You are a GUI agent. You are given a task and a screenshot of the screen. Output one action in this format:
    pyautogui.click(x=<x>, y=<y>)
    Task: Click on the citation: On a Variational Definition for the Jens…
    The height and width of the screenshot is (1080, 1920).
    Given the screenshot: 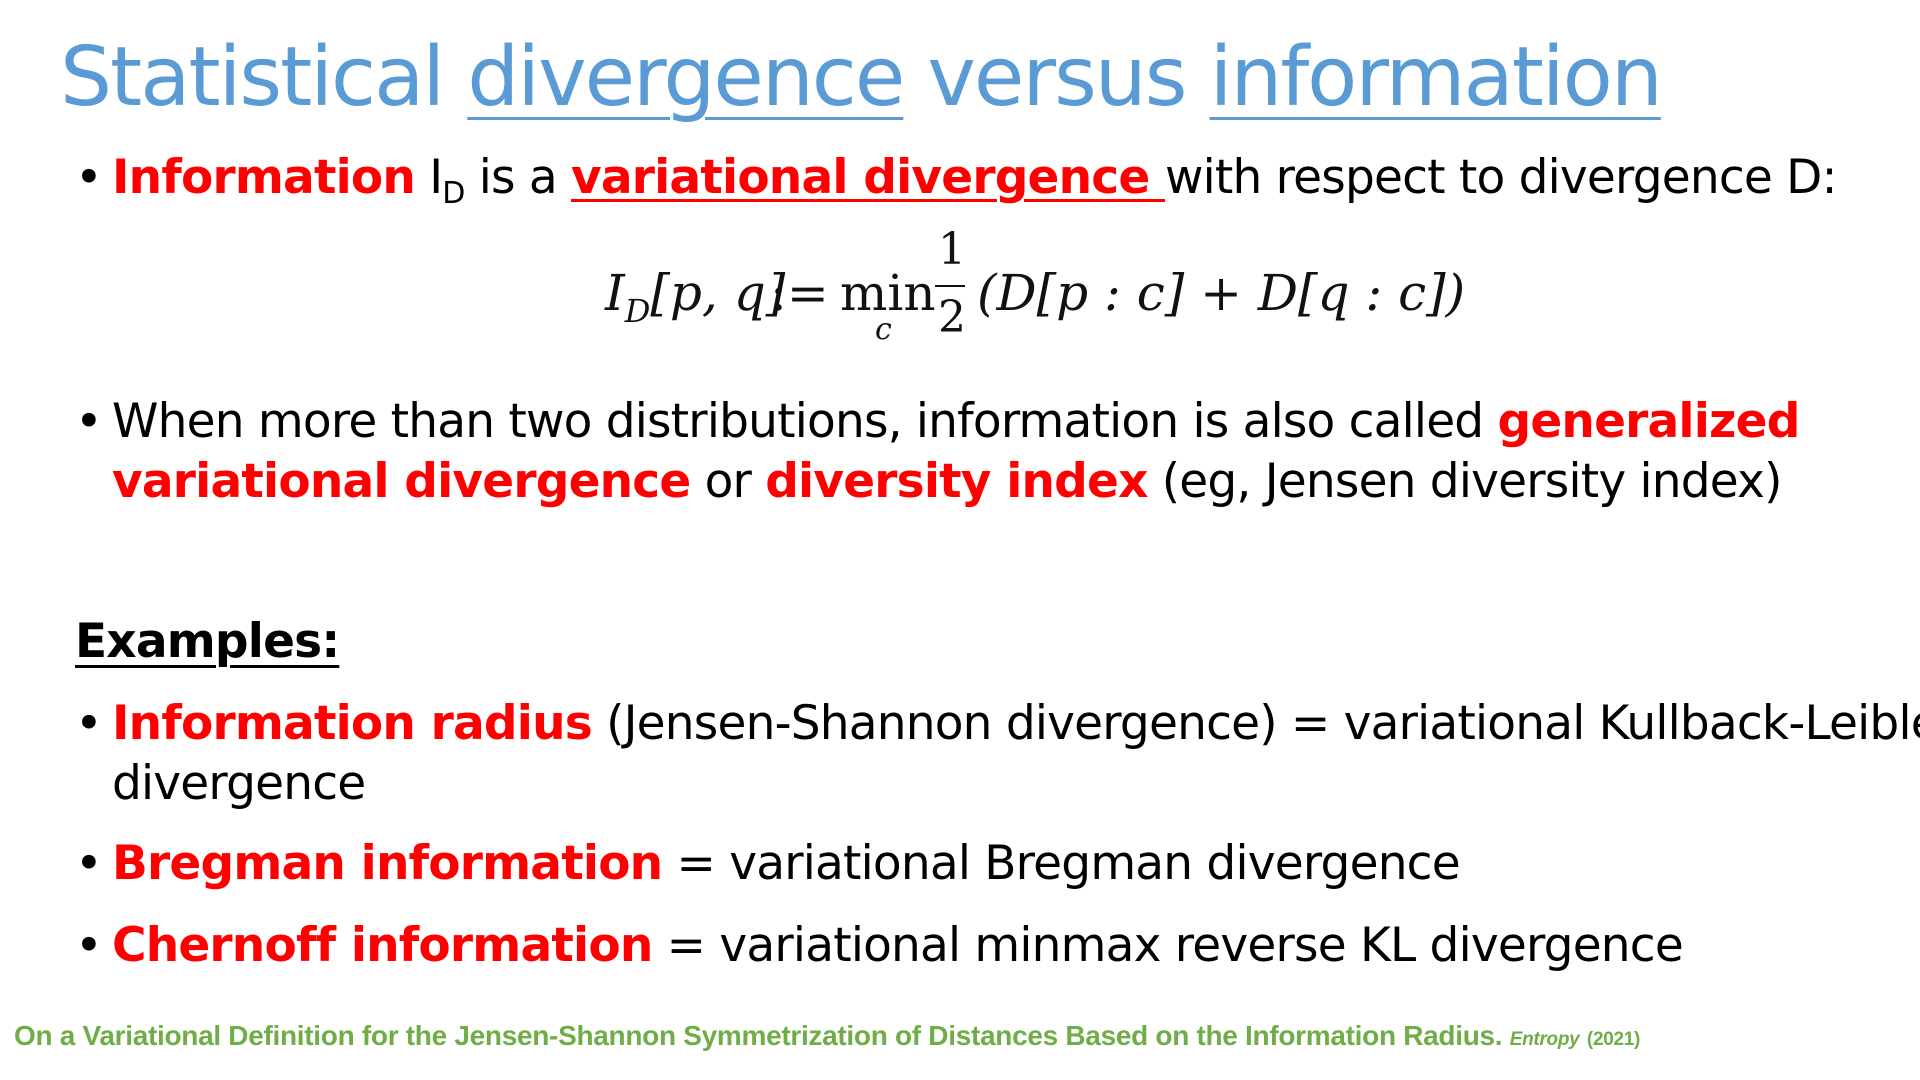 What is the action you would take?
    pyautogui.click(x=827, y=1038)
    